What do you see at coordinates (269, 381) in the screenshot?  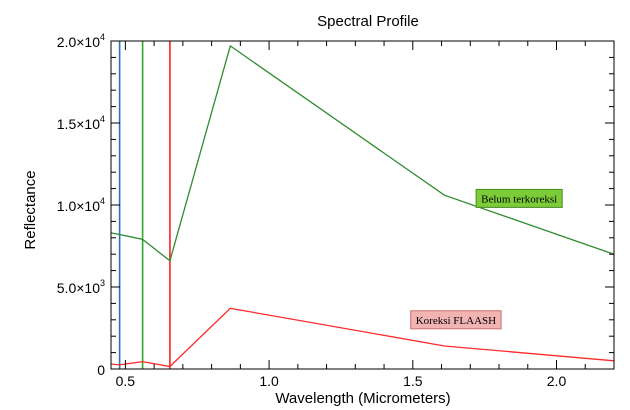 I see `x-tick-label: 1.0` at bounding box center [269, 381].